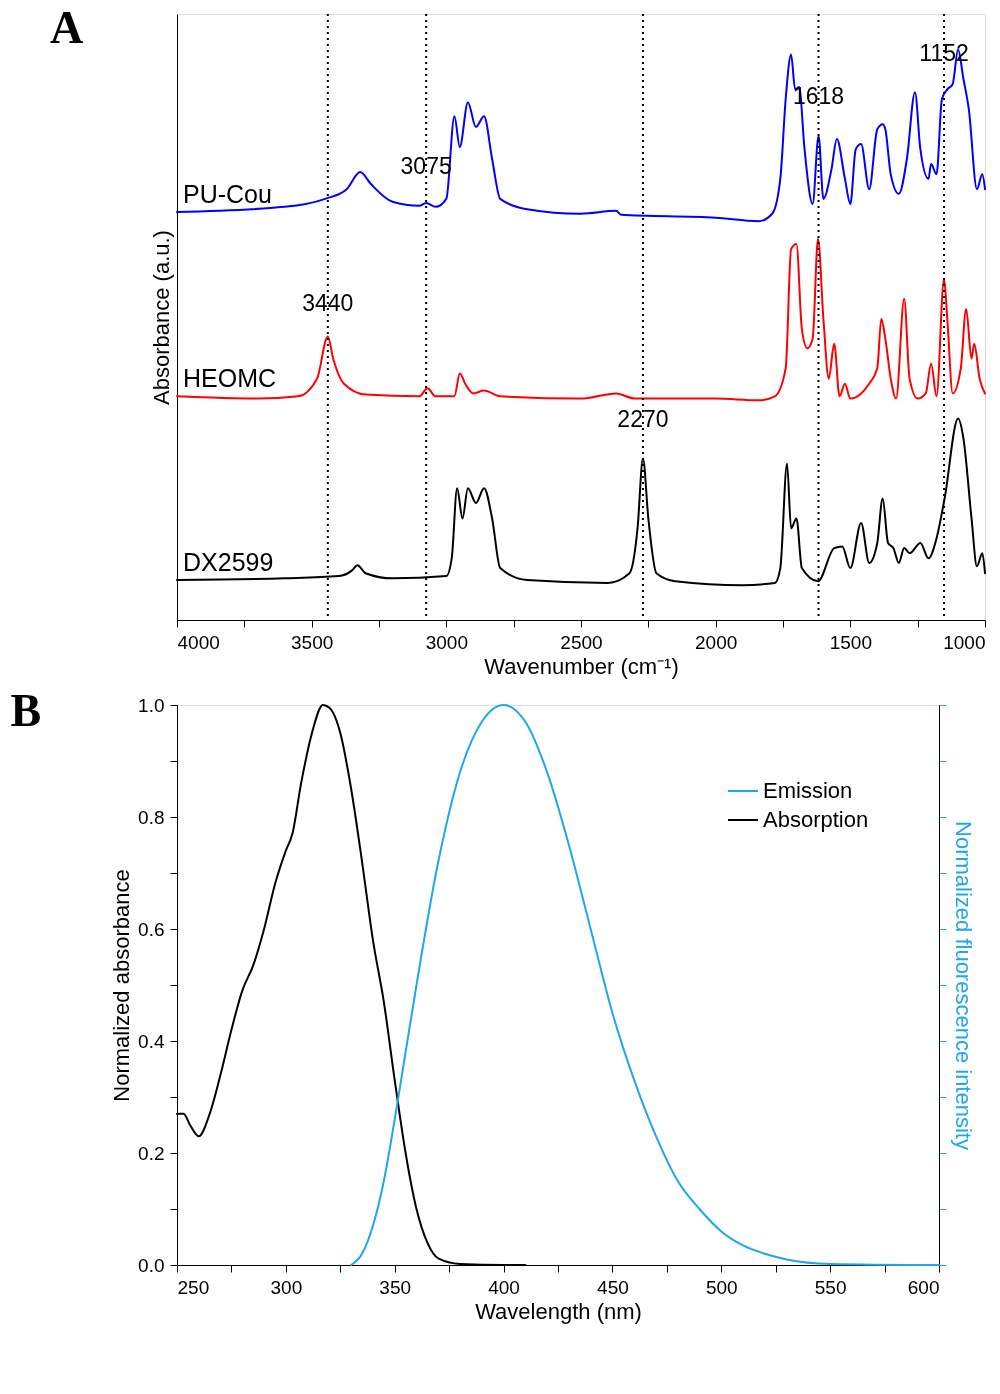 The image size is (1000, 1394). Describe the element at coordinates (830, 1287) in the screenshot. I see `x-tick-label: 550` at that location.